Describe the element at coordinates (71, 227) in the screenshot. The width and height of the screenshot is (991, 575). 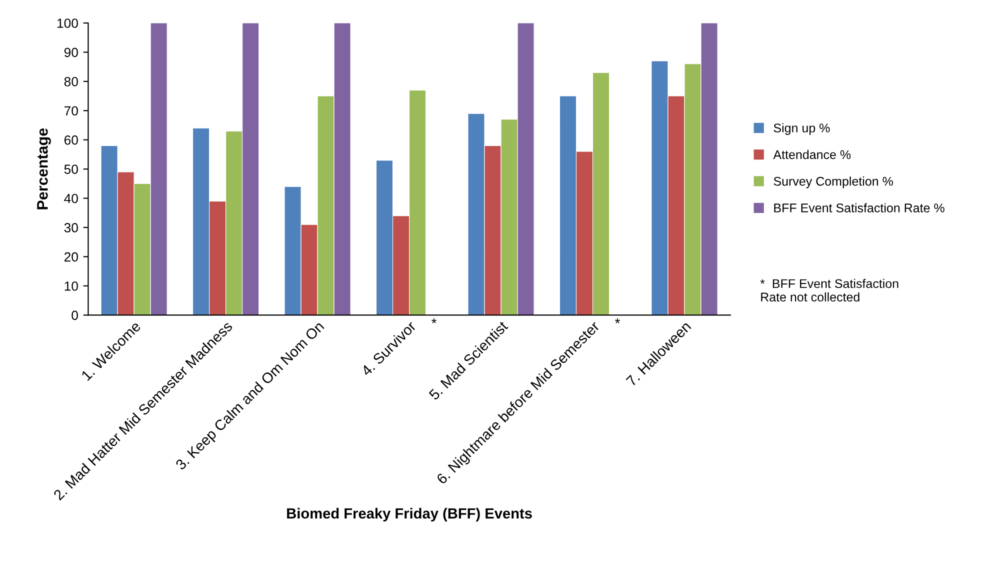
I see `y-tick-label: 30` at that location.